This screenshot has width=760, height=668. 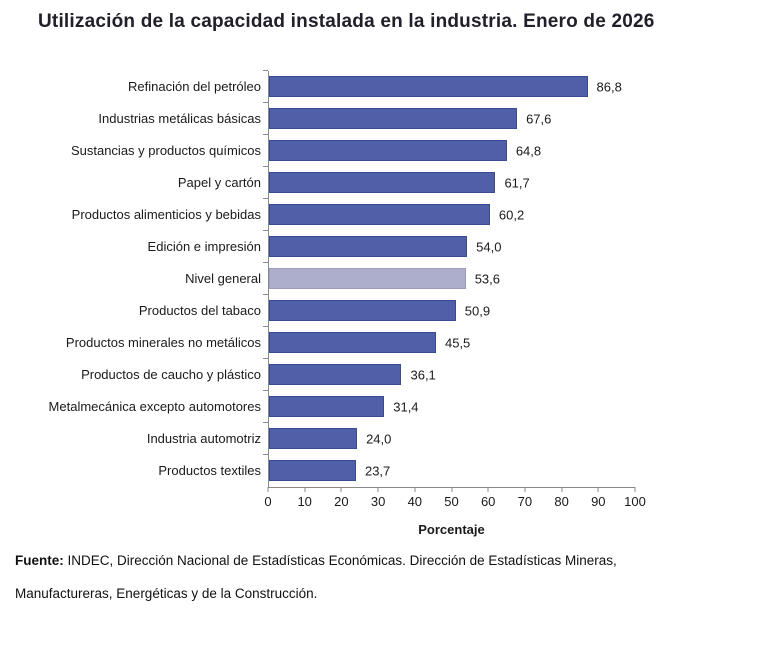 I want to click on plot-cell: 64,8, so click(x=449, y=150).